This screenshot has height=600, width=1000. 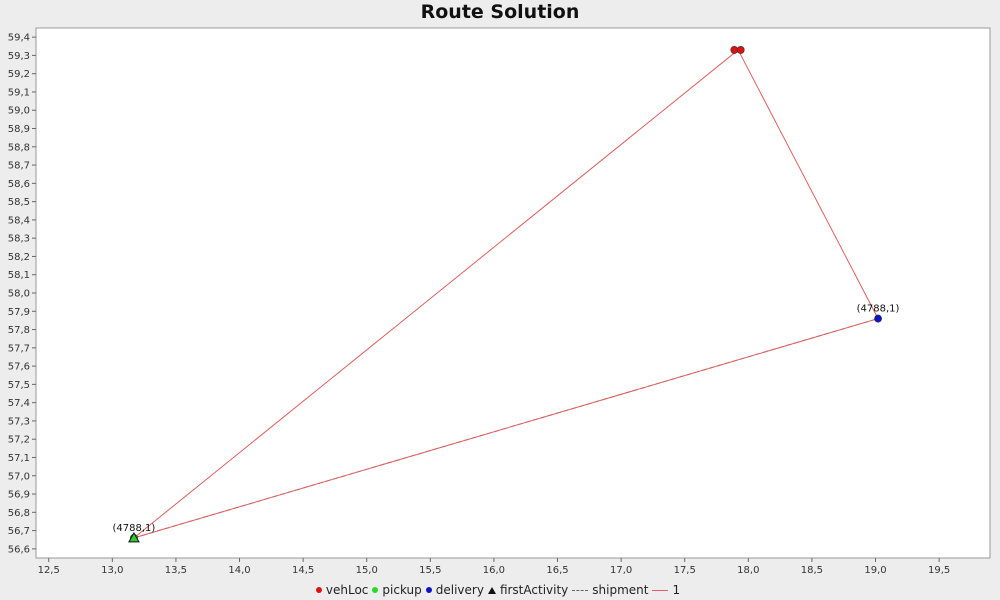 I want to click on legend-label-route-1: 1, so click(x=676, y=590).